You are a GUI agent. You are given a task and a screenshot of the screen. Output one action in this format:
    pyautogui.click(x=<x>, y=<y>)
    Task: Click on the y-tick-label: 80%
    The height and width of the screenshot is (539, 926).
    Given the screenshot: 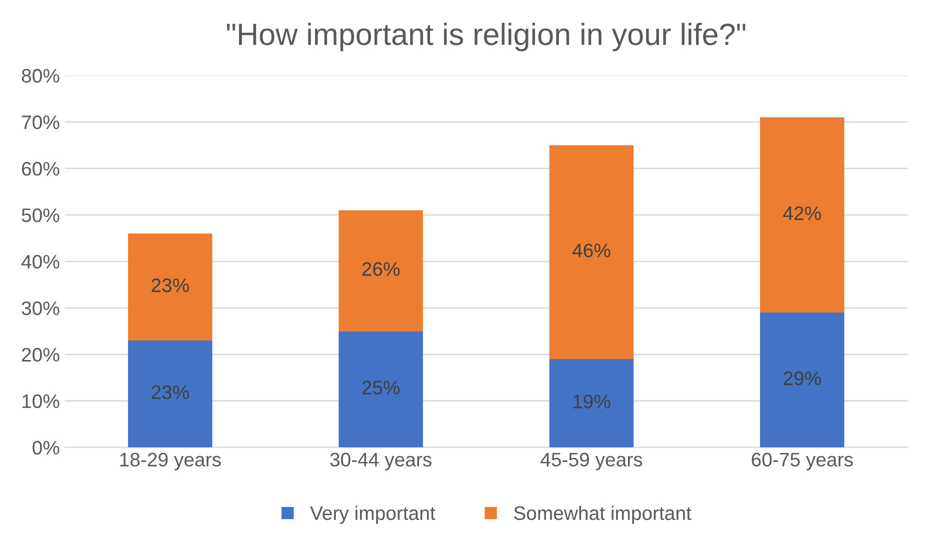 What is the action you would take?
    pyautogui.click(x=41, y=75)
    